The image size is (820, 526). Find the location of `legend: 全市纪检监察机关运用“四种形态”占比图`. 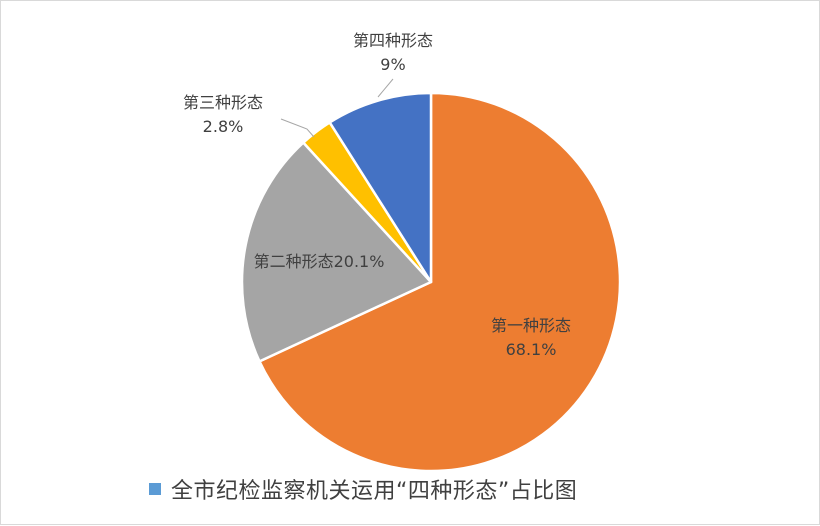

legend: 全市纪检监察机关运用“四种形态”占比图 is located at coordinates (363, 489).